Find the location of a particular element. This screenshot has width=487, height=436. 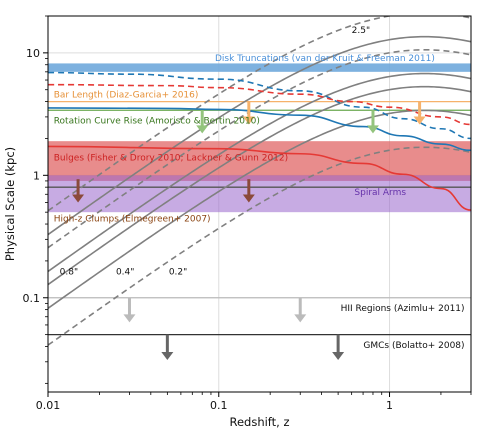

angular-size-label-3: 0.2" is located at coordinates (178, 272).